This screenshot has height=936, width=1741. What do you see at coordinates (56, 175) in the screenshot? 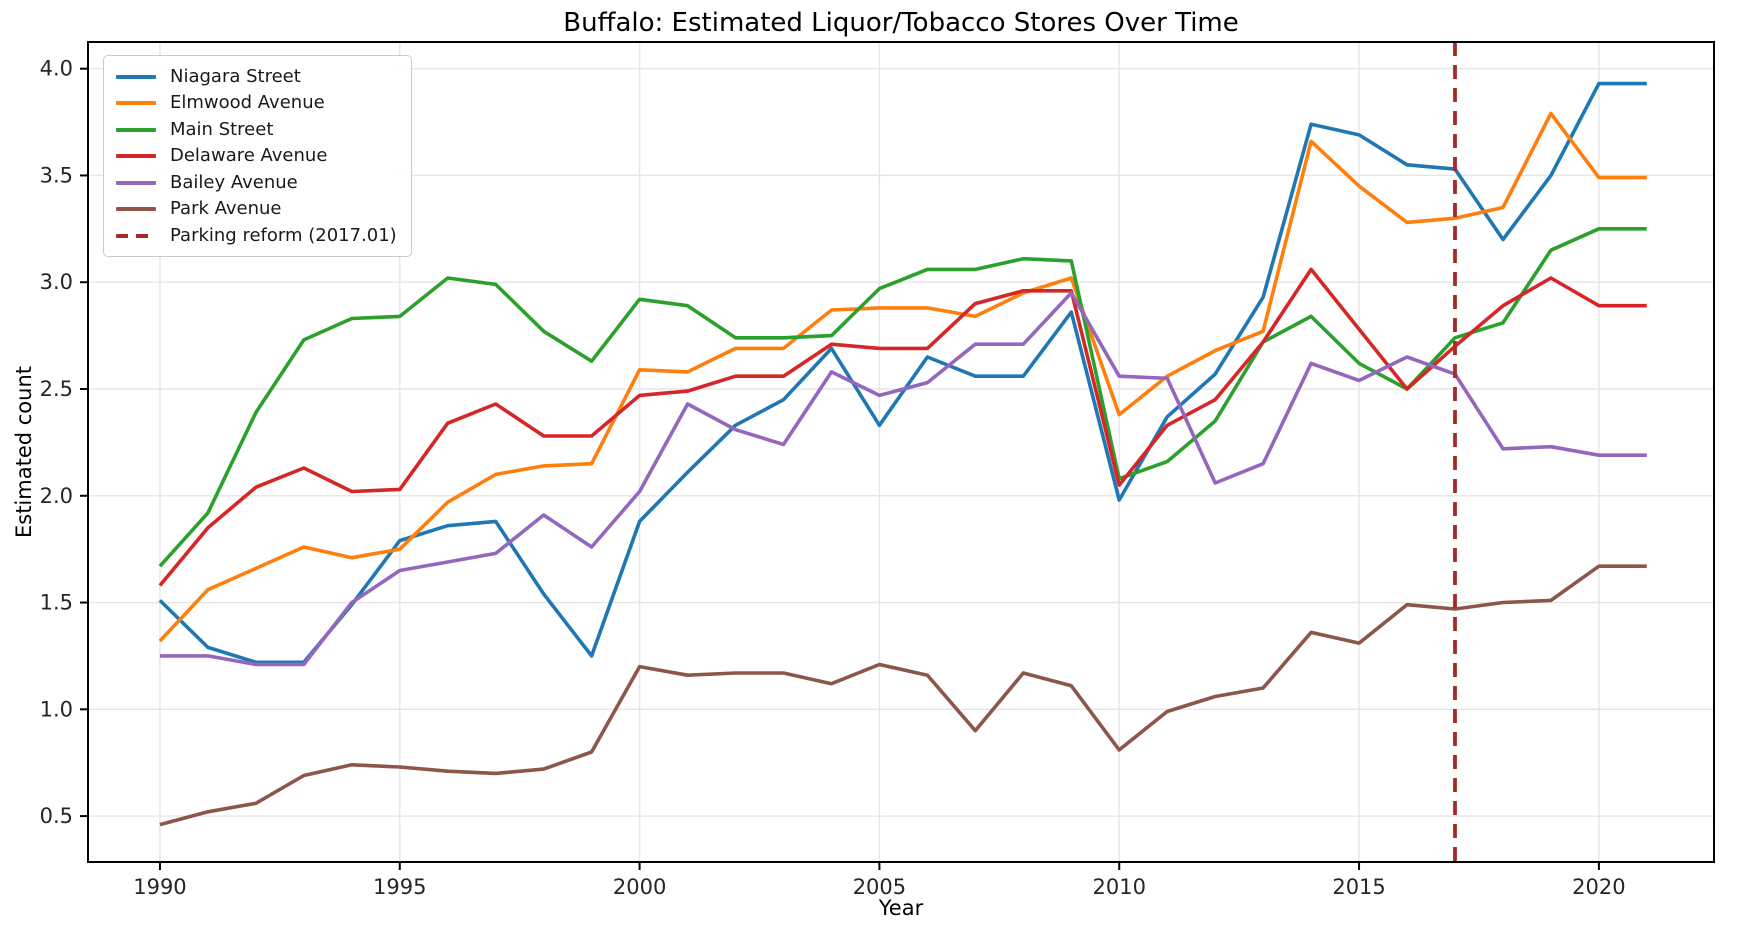
I see `y-tick-label-3.5: 3.5` at bounding box center [56, 175].